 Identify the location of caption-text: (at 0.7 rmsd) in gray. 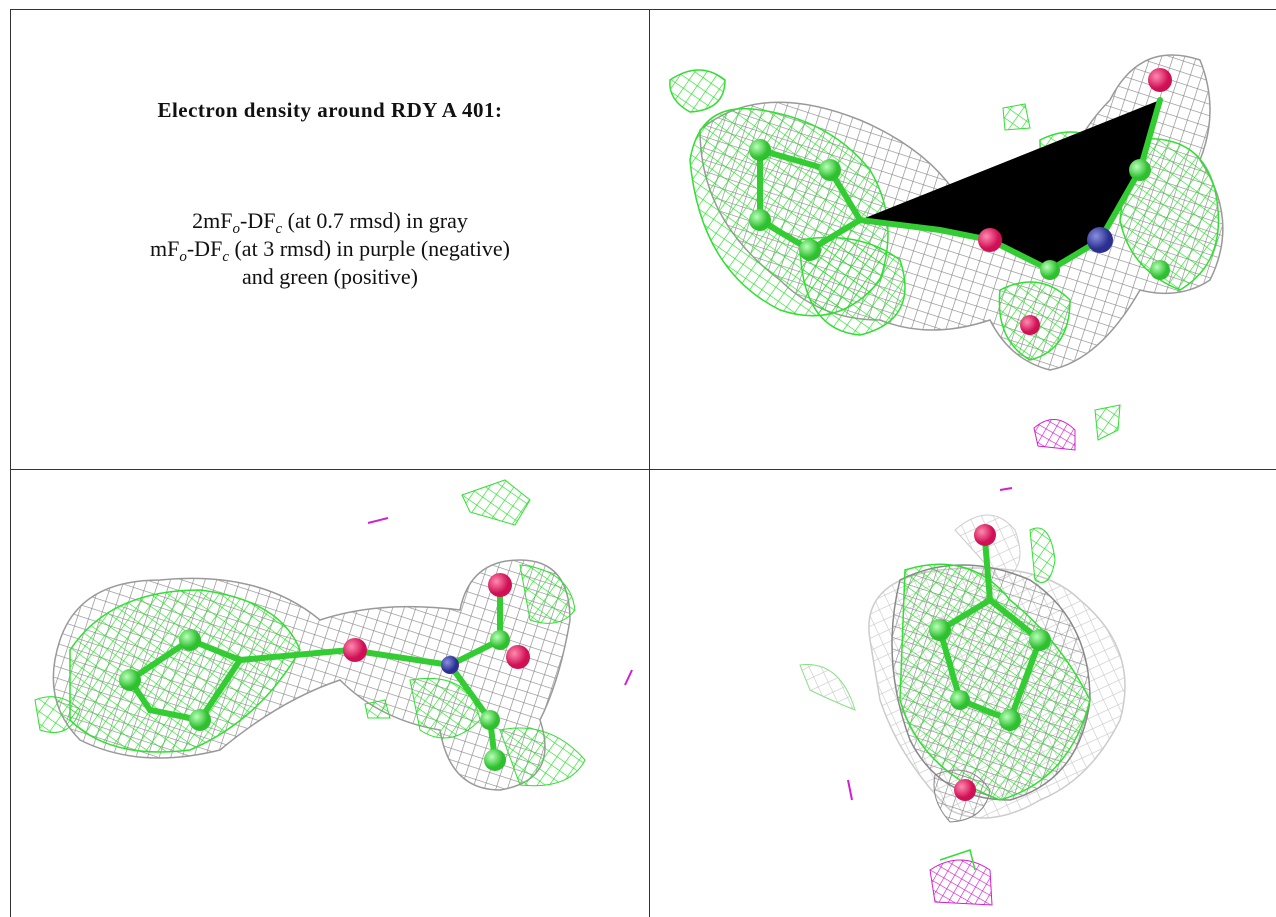
(375, 220).